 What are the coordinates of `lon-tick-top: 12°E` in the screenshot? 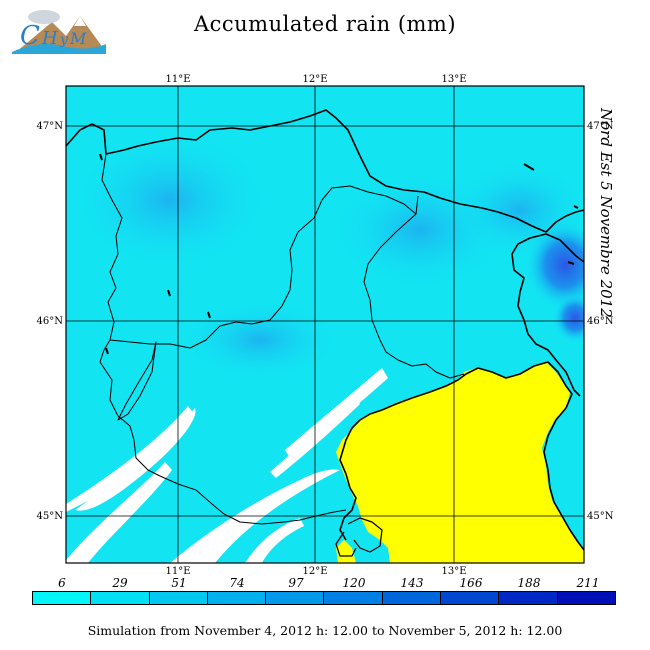 It's located at (314, 79).